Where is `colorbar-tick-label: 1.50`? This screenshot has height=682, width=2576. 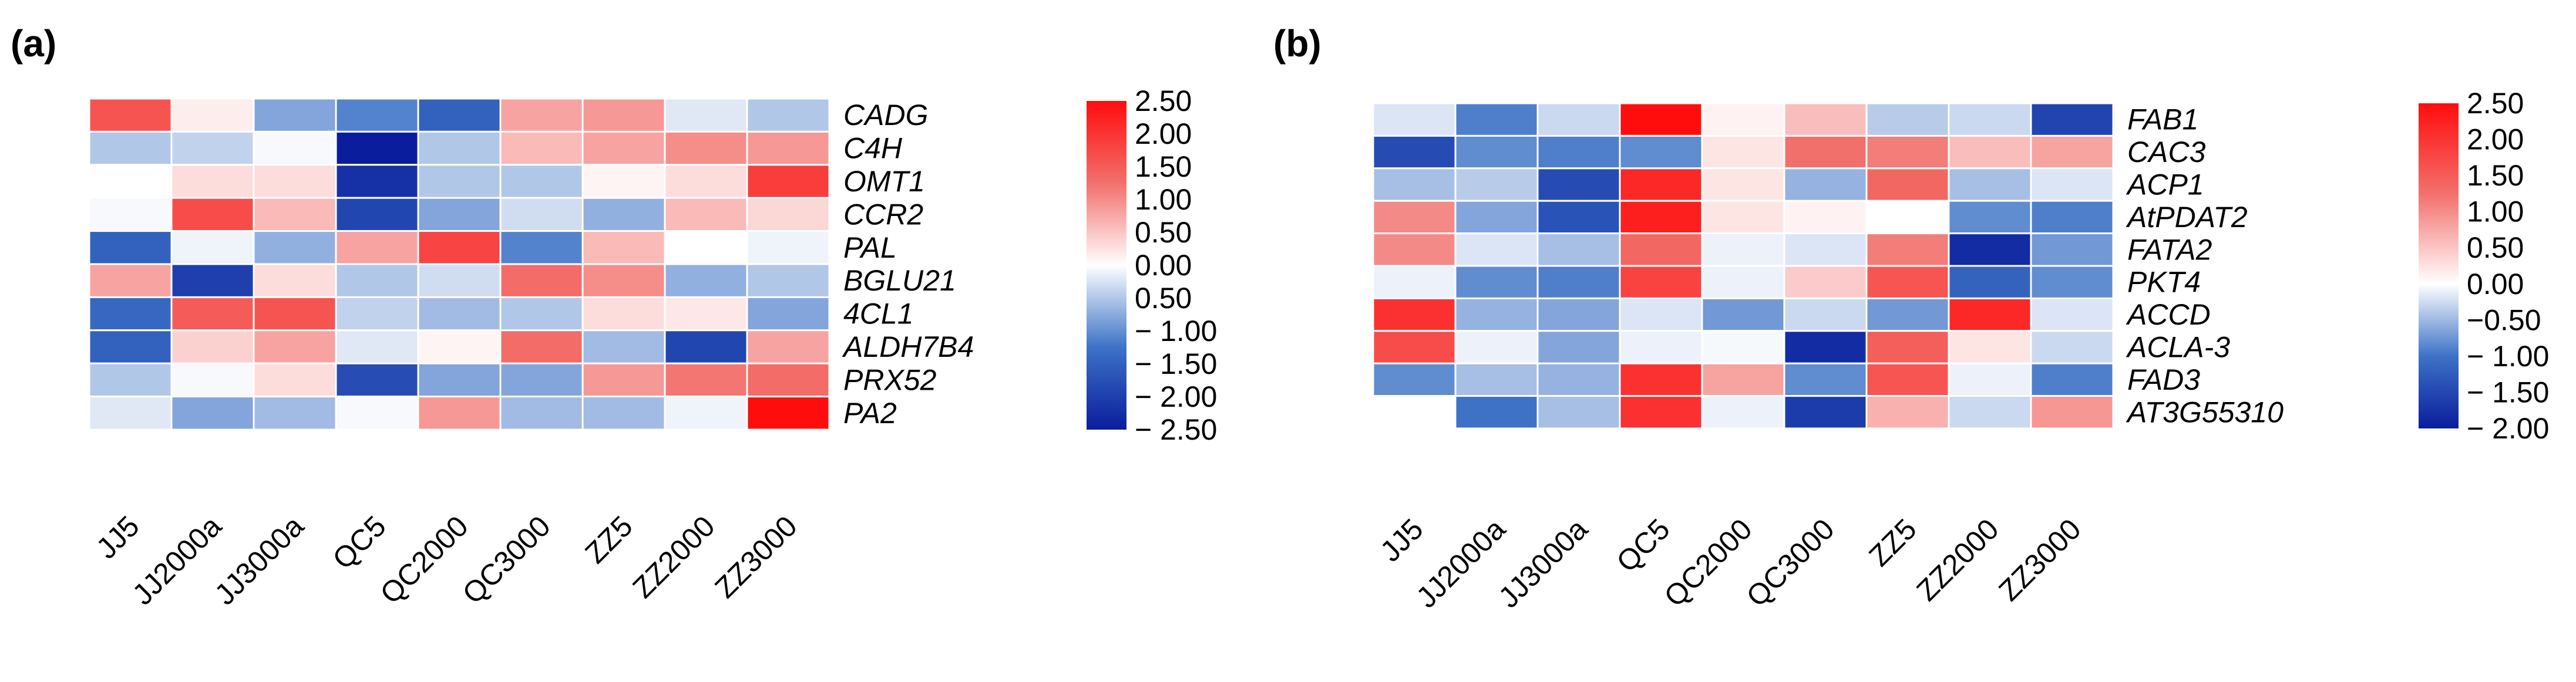
colorbar-tick-label: 1.50 is located at coordinates (1163, 166).